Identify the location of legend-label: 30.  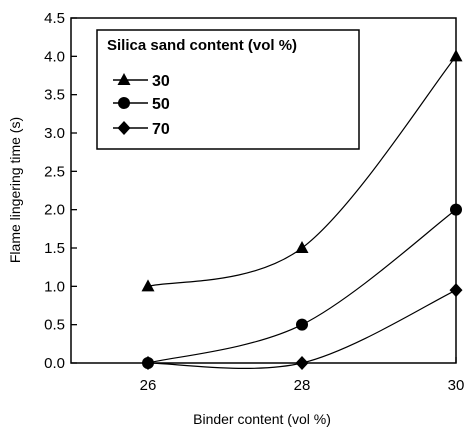
(161, 81).